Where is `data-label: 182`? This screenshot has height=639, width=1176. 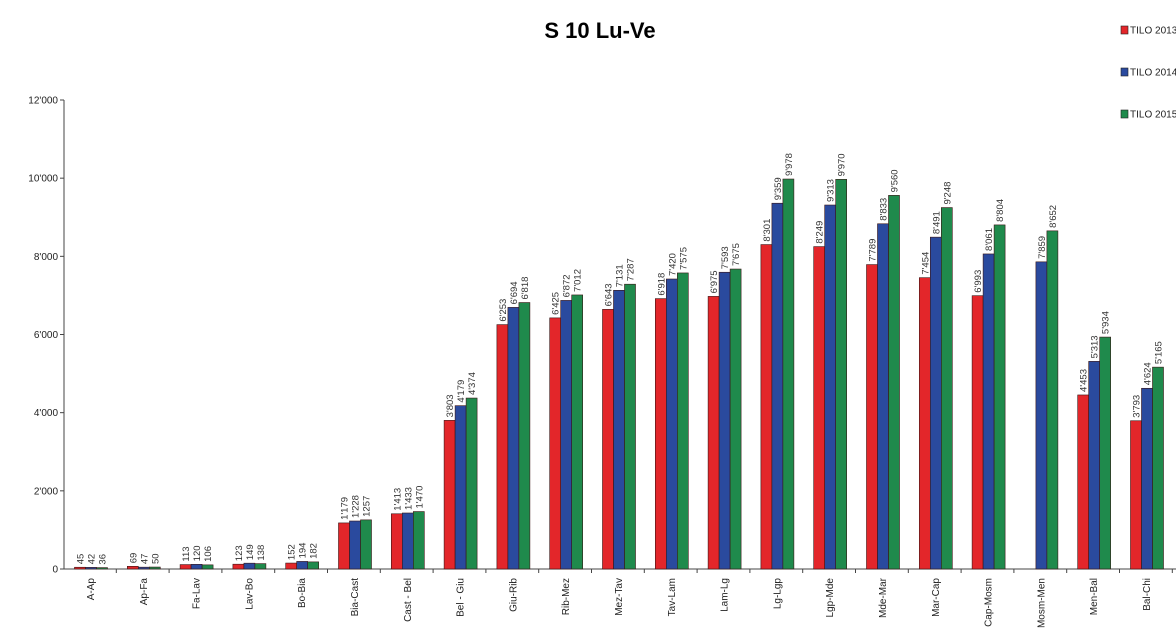 data-label: 182 is located at coordinates (314, 551).